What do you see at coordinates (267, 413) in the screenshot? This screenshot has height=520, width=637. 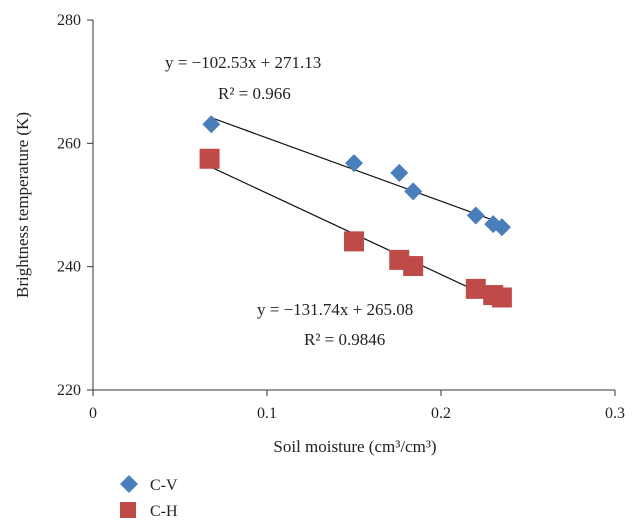 I see `x-tick-label: 0.1` at bounding box center [267, 413].